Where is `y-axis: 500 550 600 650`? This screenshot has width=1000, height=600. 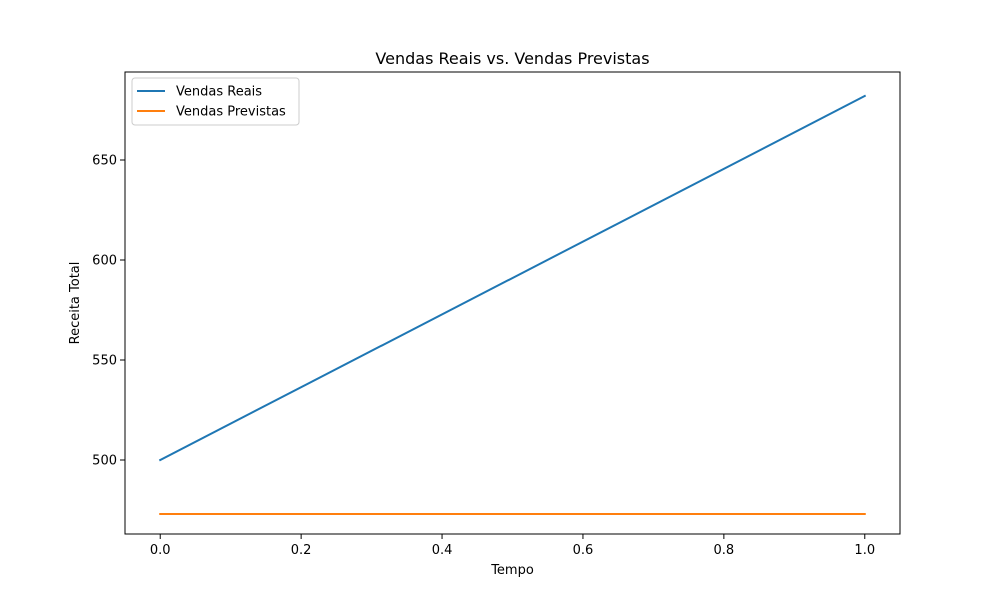 y-axis: 500 550 600 650 is located at coordinates (108, 311).